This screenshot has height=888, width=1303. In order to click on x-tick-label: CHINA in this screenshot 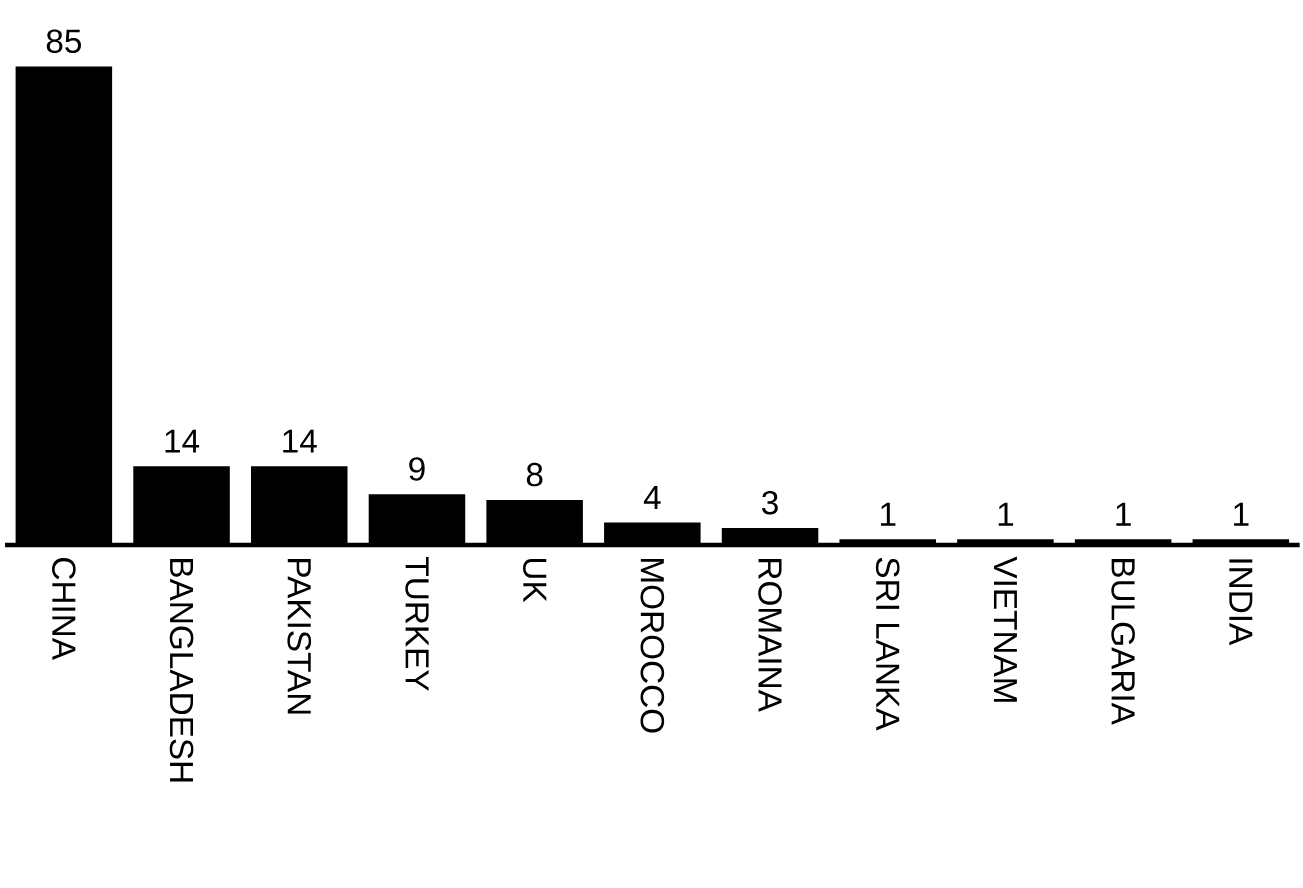, I will do `click(64, 609)`.